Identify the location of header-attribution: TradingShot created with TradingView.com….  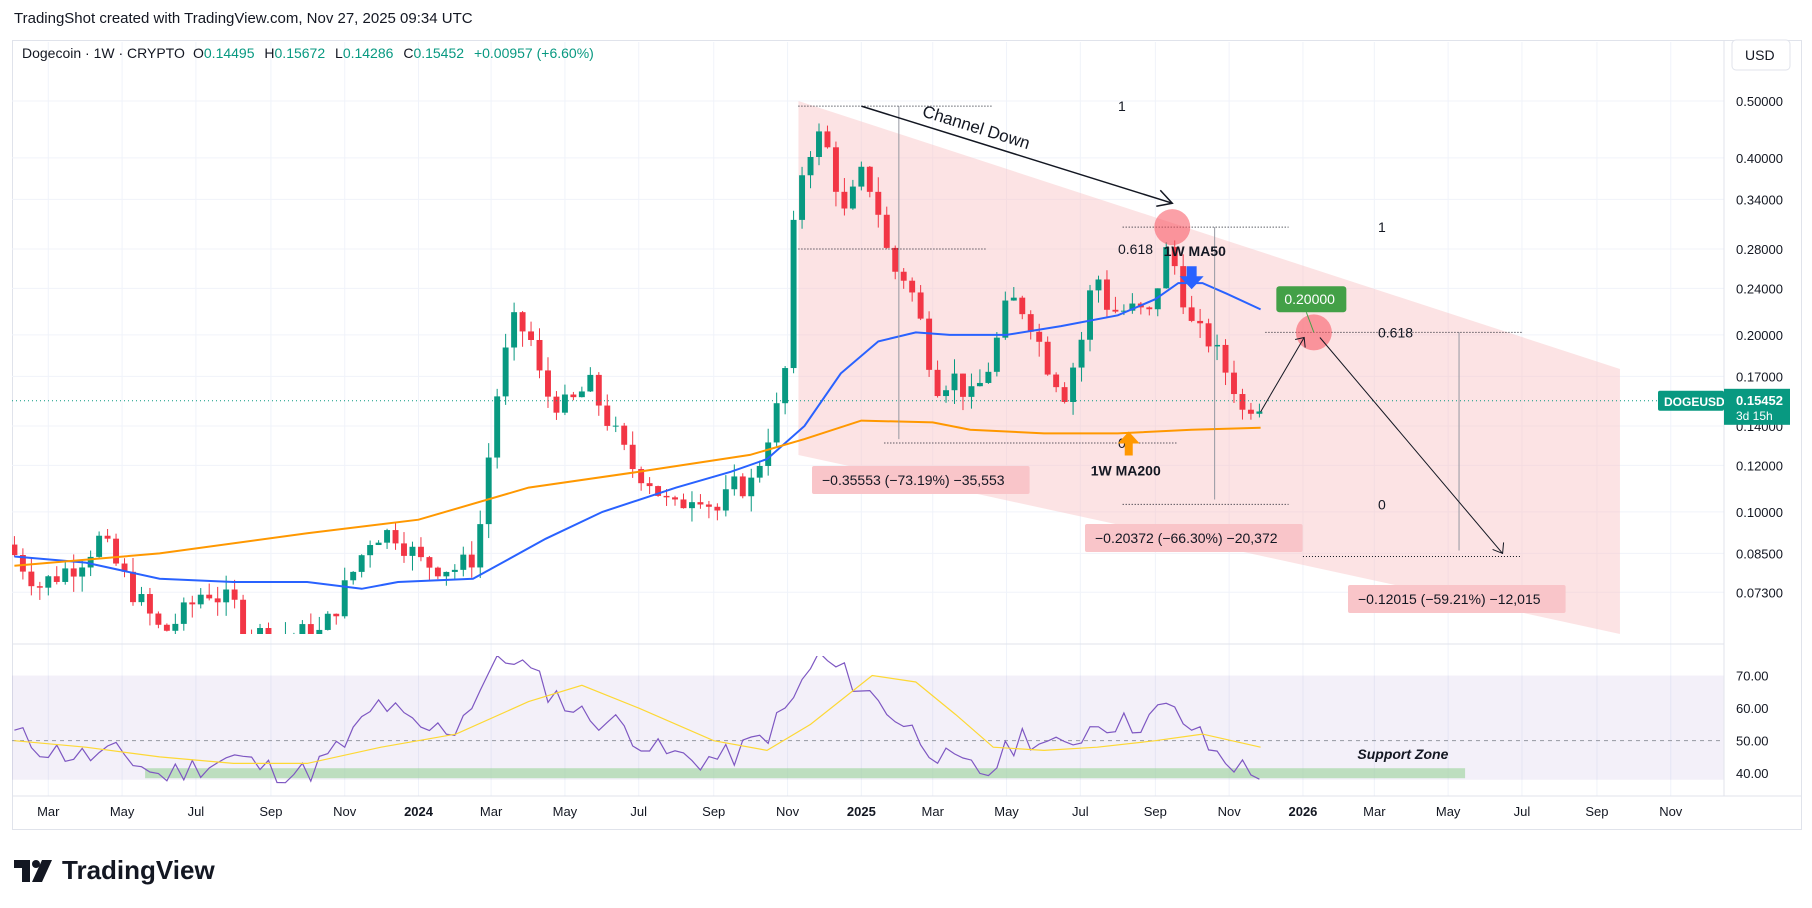
(243, 18).